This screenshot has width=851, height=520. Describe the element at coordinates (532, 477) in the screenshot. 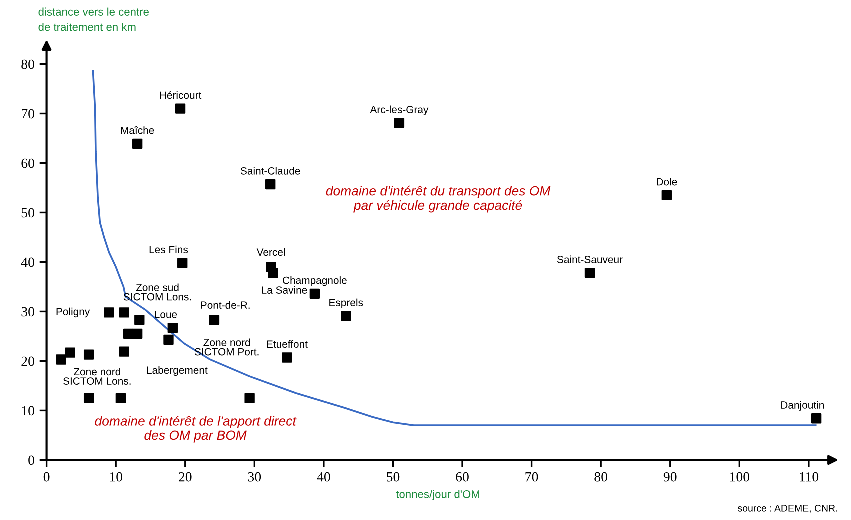

I see `x-tick-label: 70` at that location.